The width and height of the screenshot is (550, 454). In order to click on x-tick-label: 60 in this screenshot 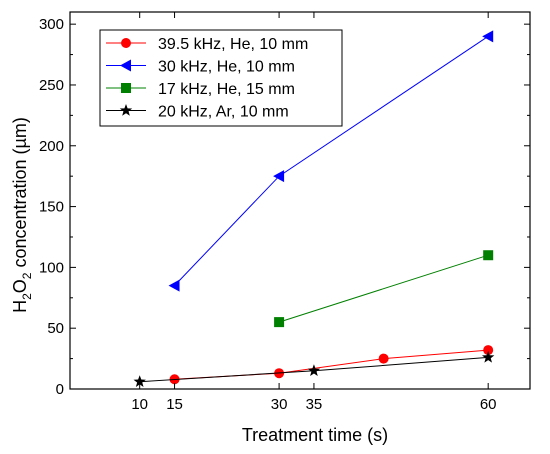, I will do `click(488, 404)`.